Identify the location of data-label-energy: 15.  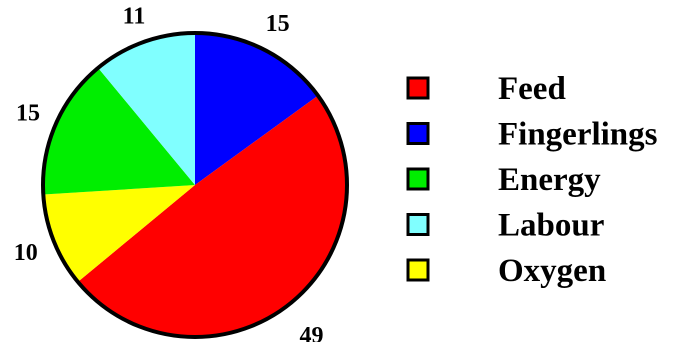
(28, 114).